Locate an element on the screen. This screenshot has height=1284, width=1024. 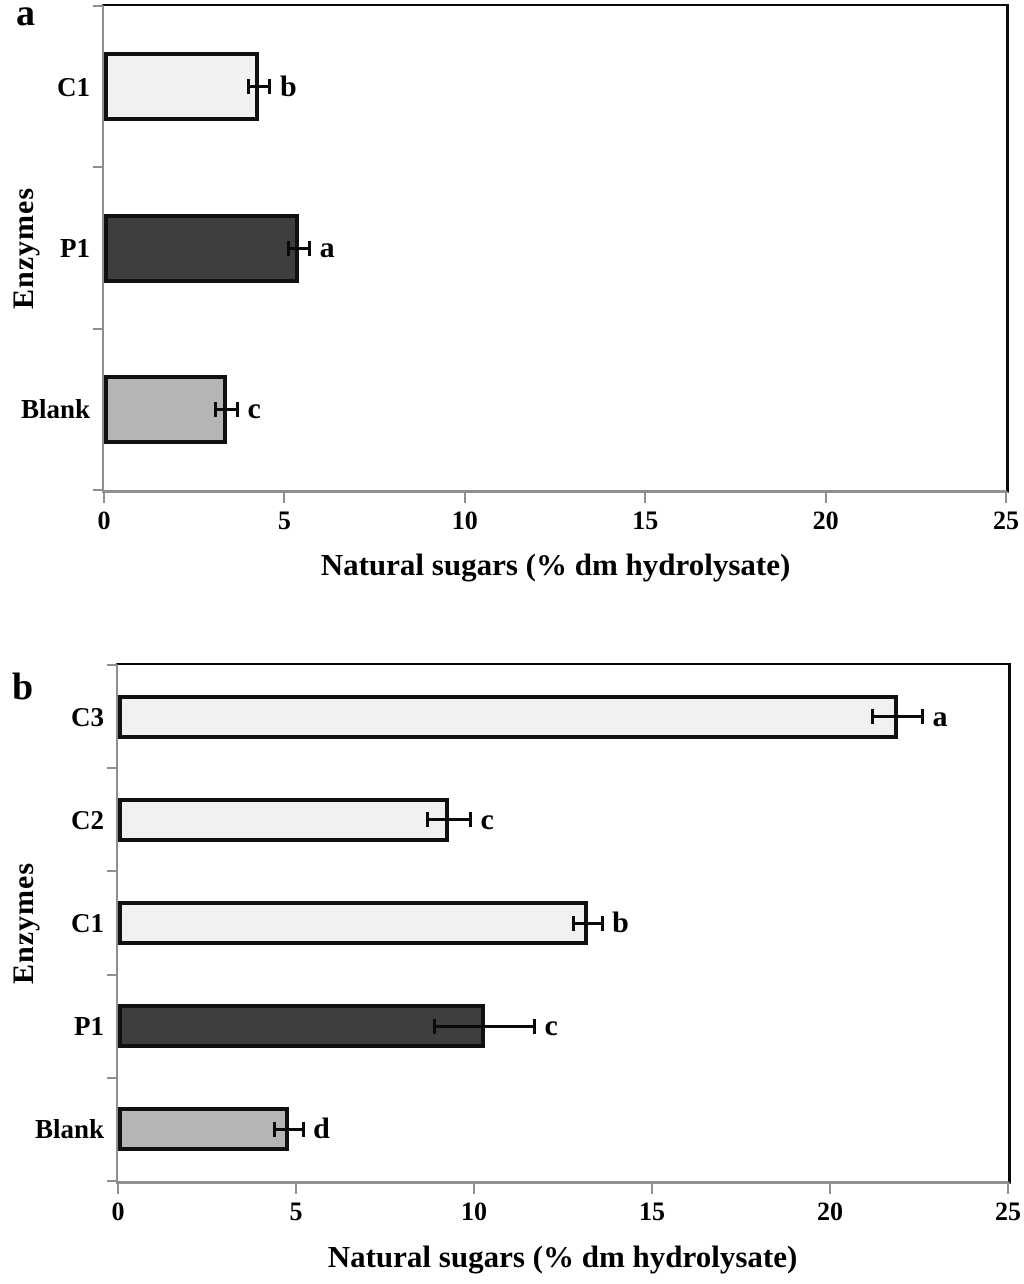
panel-a-label: a is located at coordinates (25, 17).